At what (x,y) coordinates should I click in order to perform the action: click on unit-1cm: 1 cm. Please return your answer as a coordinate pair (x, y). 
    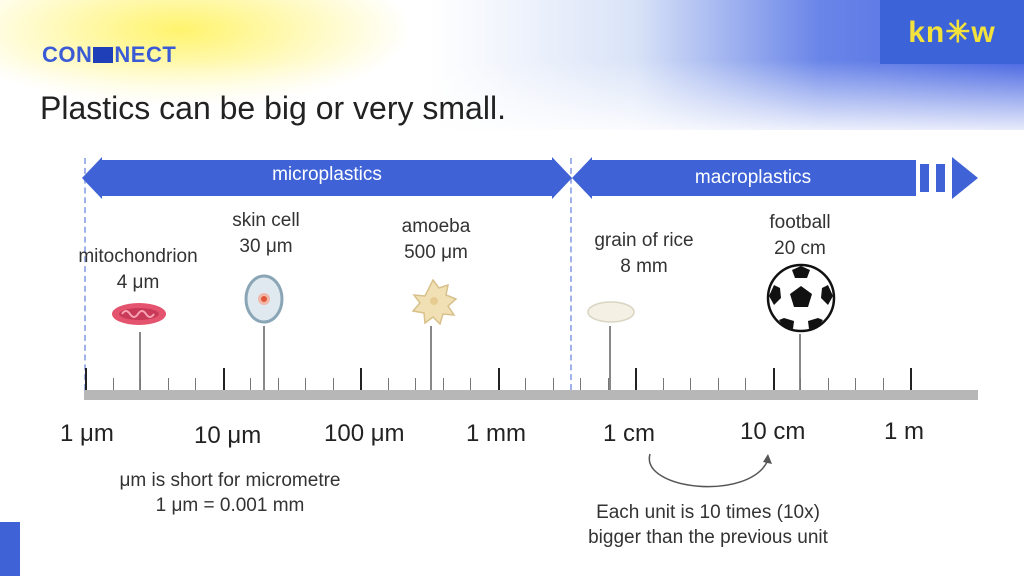
    Looking at the image, I should click on (629, 433).